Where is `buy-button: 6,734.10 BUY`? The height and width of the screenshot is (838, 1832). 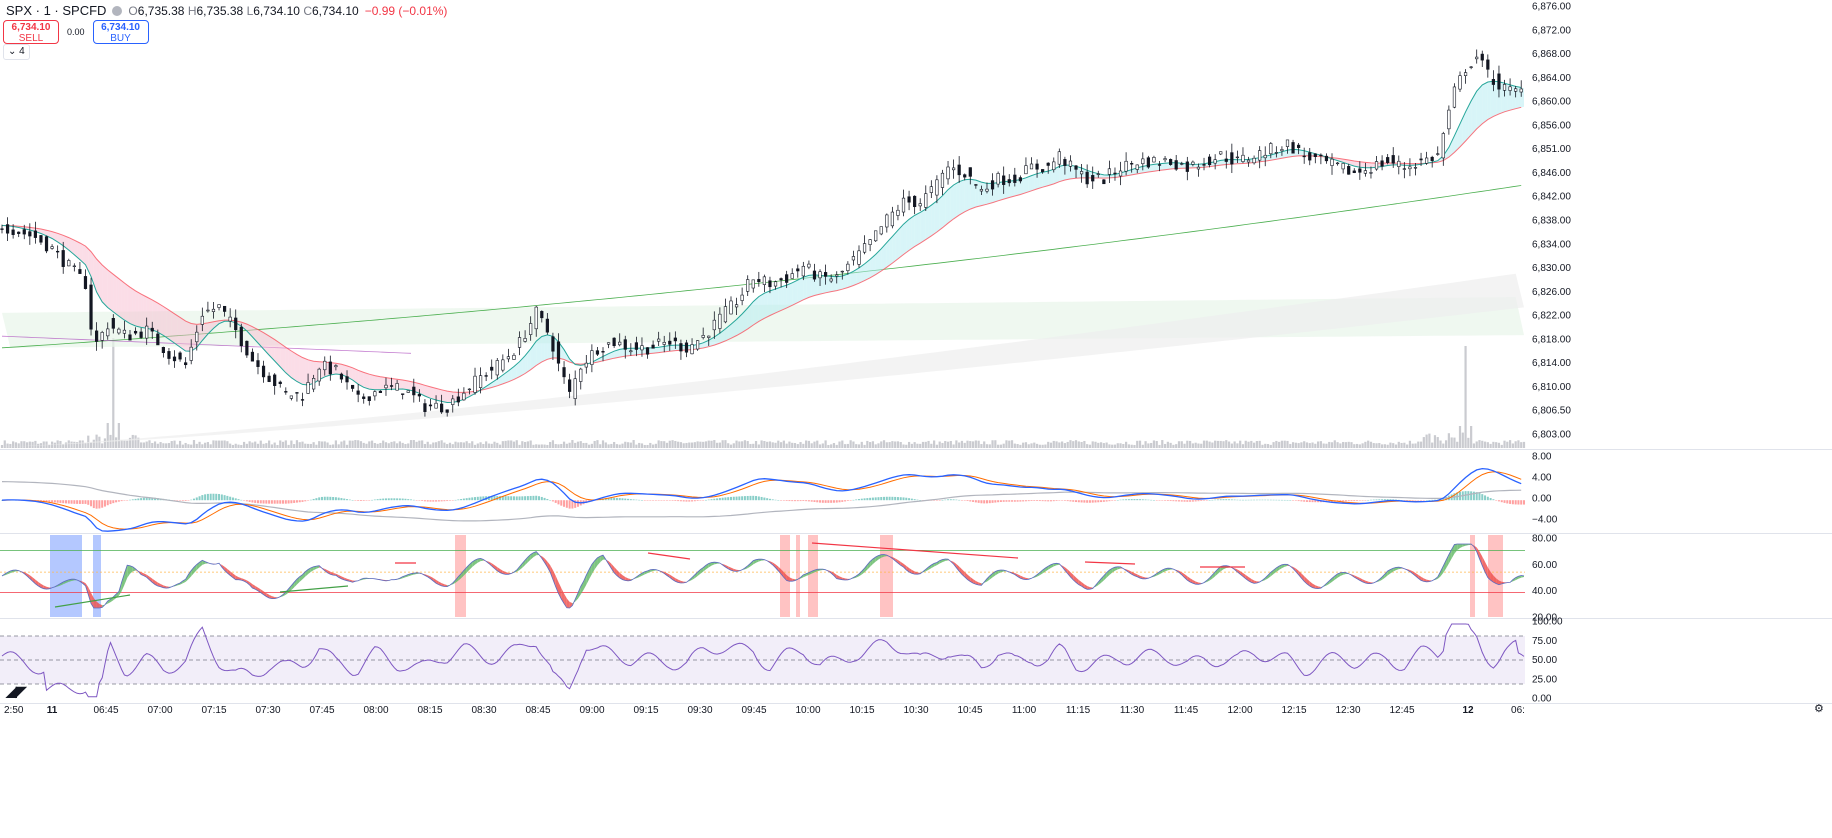 buy-button: 6,734.10 BUY is located at coordinates (120, 32).